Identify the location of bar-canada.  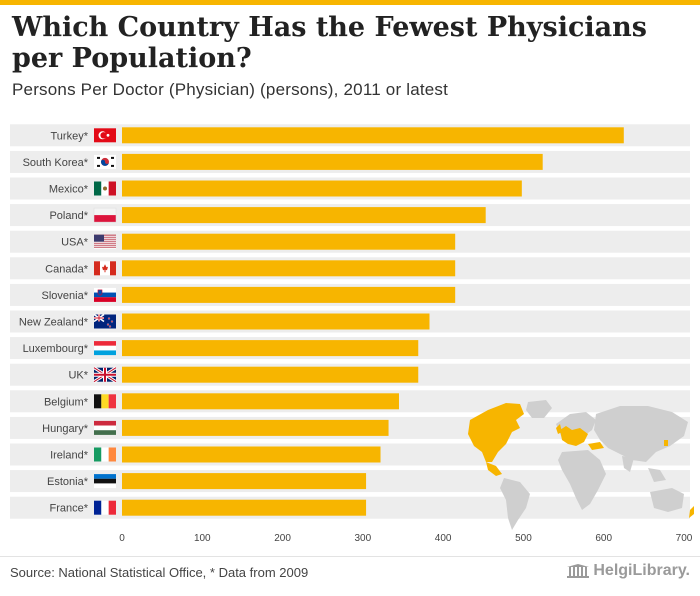
(289, 268).